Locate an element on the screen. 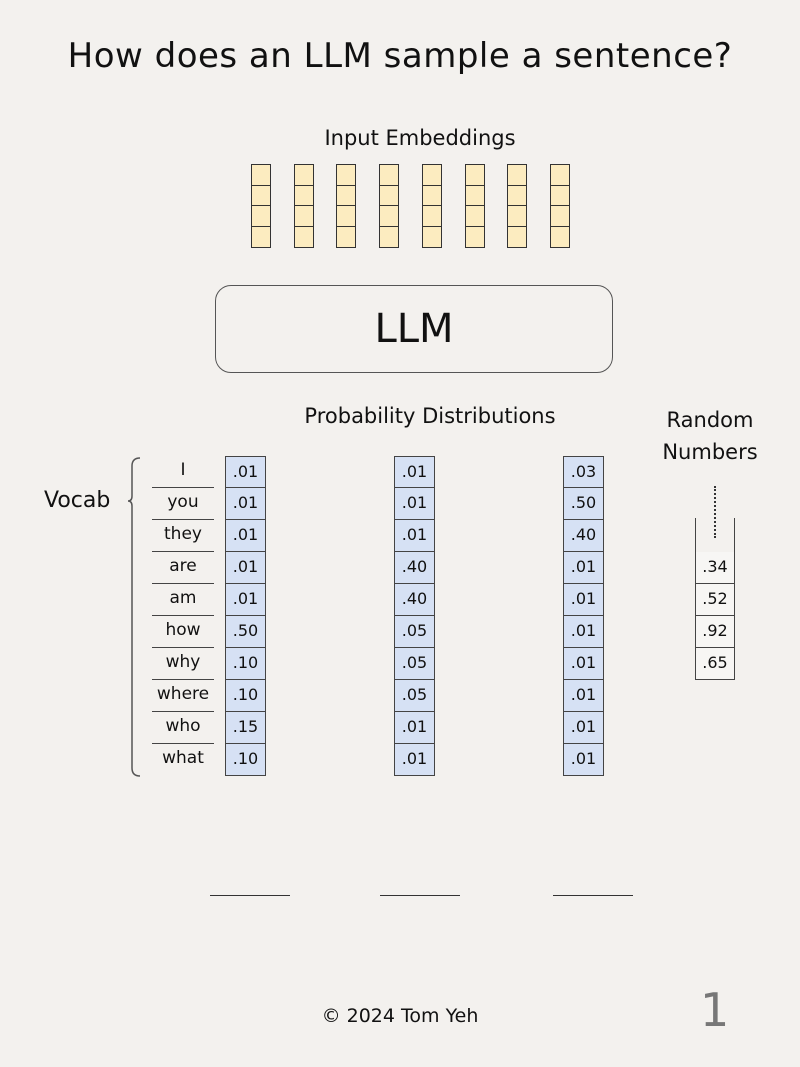 The height and width of the screenshot is (1067, 800). random-number-cell: .65 is located at coordinates (715, 664).